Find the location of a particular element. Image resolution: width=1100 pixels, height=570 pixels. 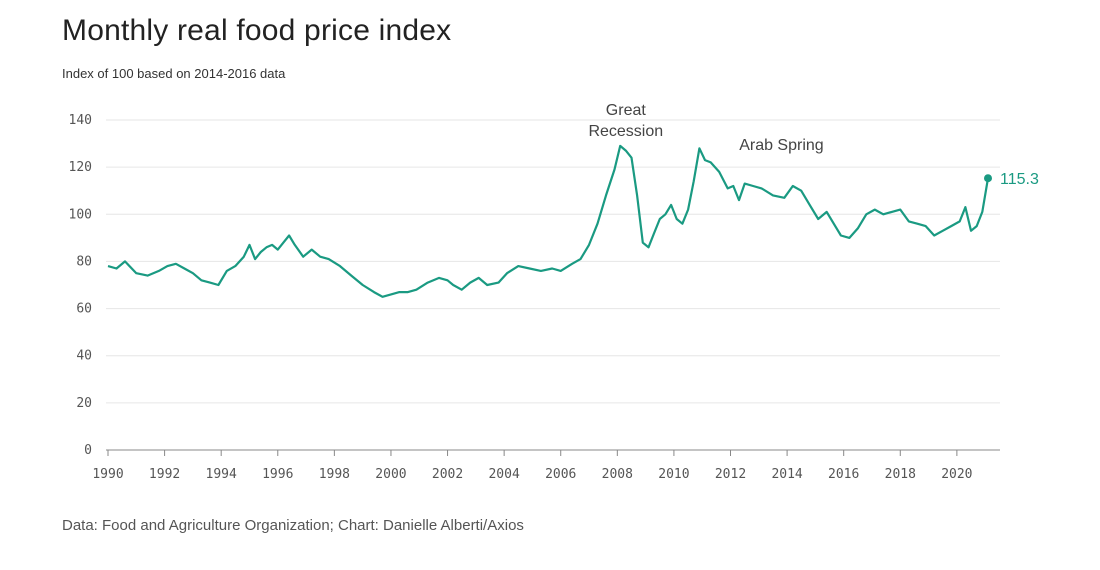

x-tick-label: 2014 is located at coordinates (786, 474).